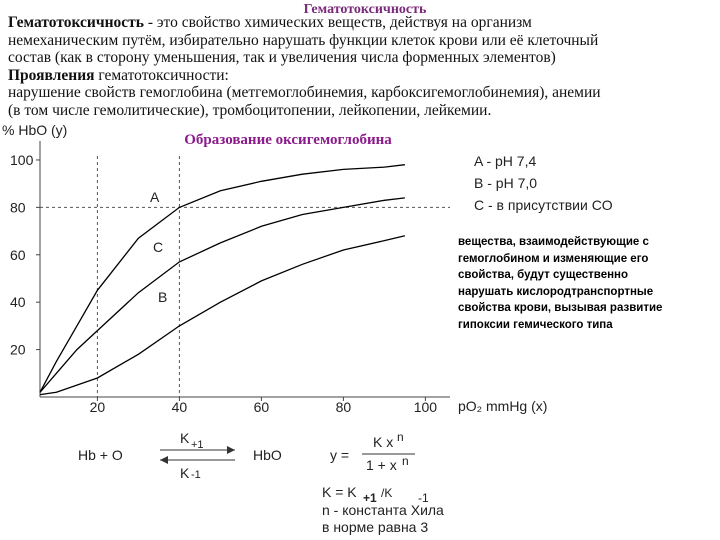 The width and height of the screenshot is (720, 540). I want to click on x-tick-label: 40, so click(180, 407).